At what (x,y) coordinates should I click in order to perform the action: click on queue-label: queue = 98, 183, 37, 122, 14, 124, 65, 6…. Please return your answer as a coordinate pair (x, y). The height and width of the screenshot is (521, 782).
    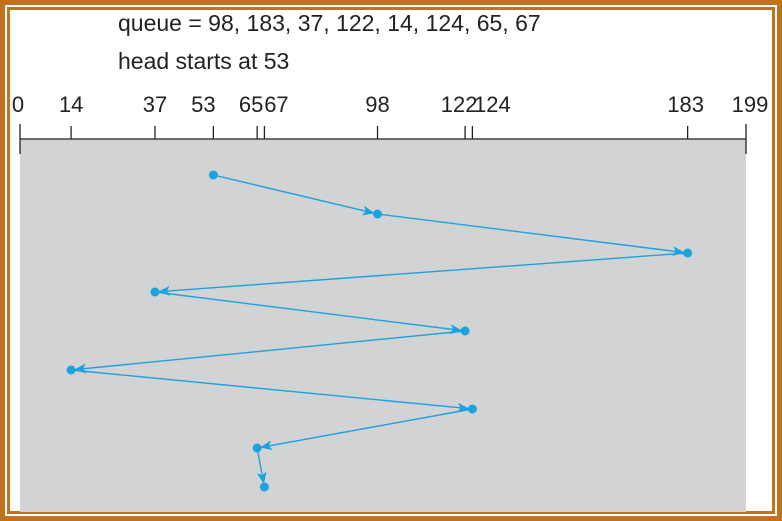
    Looking at the image, I should click on (329, 23).